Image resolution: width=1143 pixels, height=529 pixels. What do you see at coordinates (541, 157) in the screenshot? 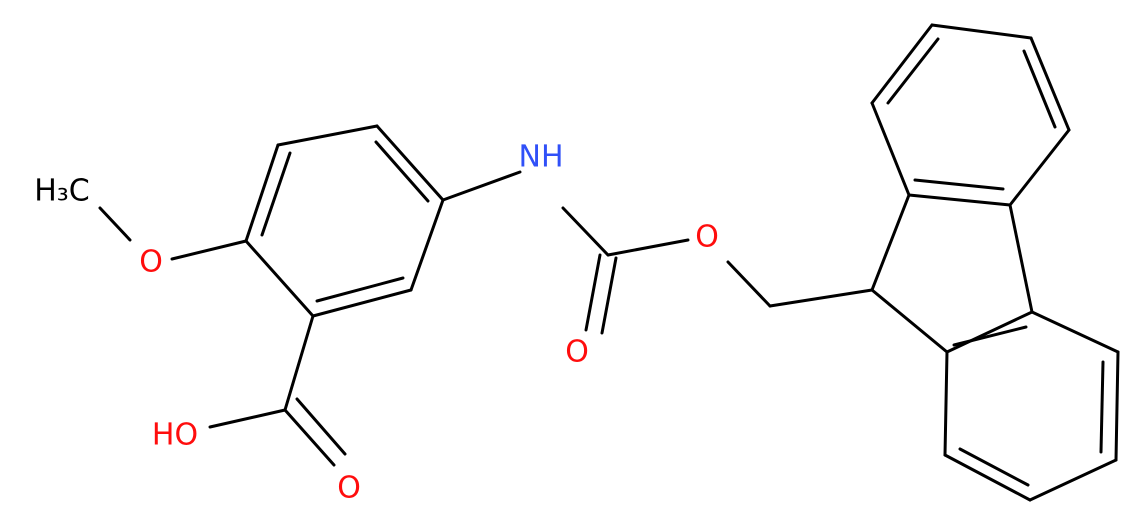
I see `atom-label: NH` at bounding box center [541, 157].